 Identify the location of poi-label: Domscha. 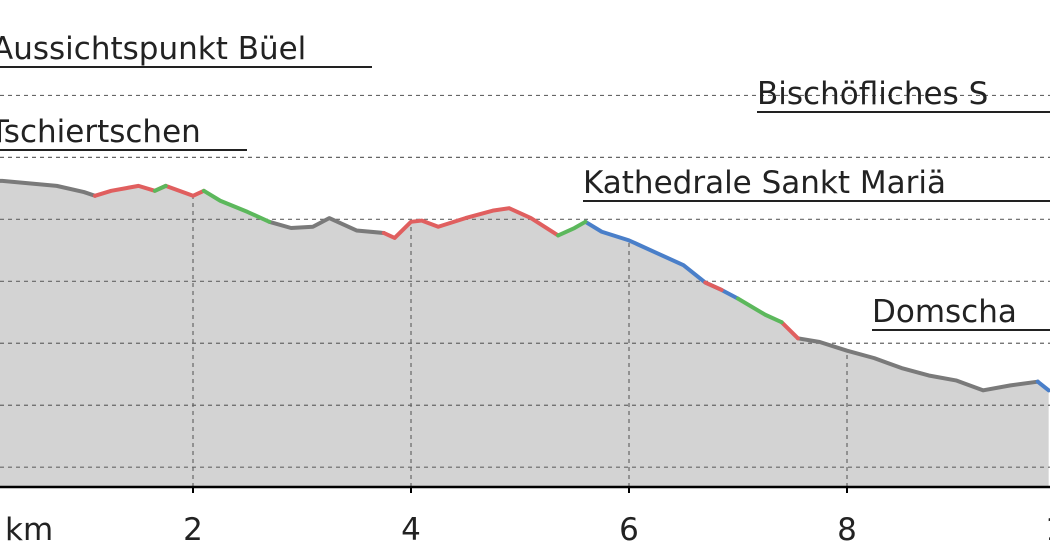
(944, 312).